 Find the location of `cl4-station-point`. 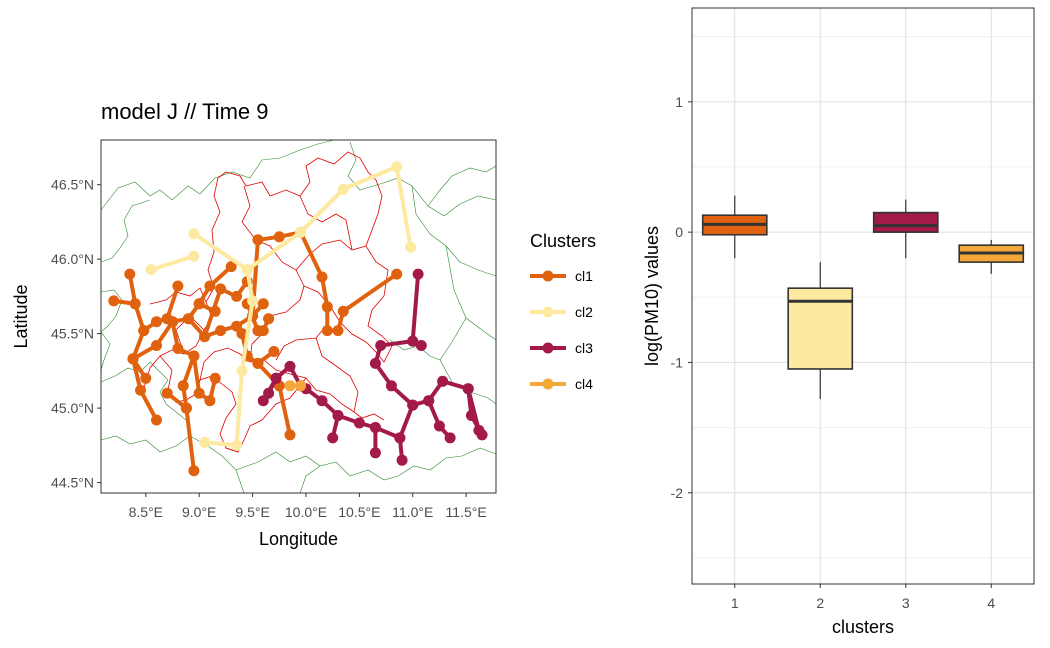

cl4-station-point is located at coordinates (301, 386).